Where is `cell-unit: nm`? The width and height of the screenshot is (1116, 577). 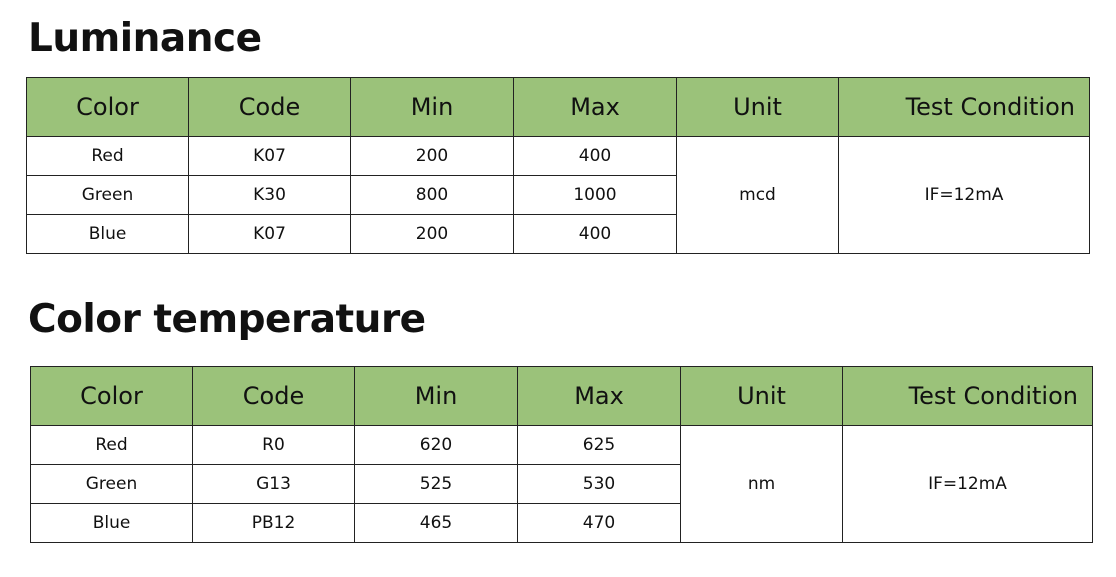 cell-unit: nm is located at coordinates (761, 484).